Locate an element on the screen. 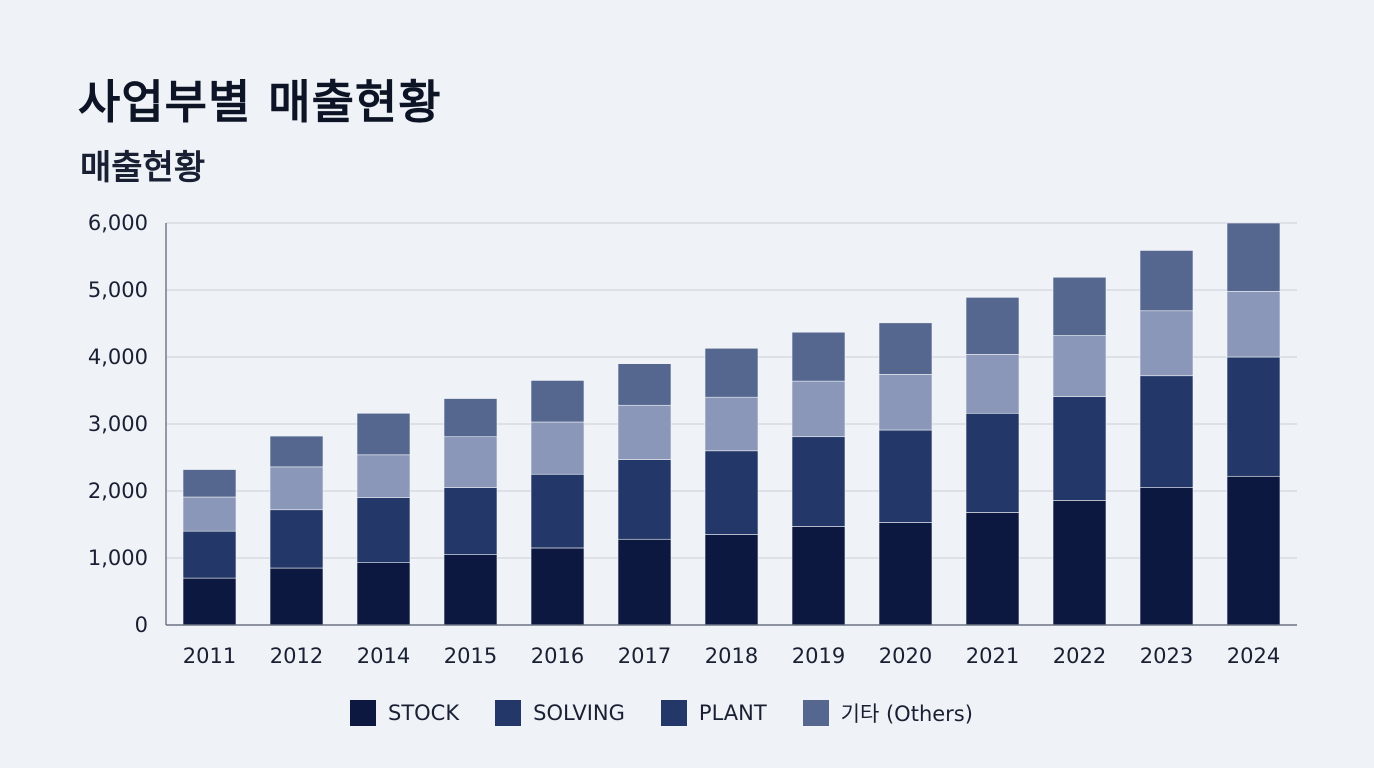  x-tick-label: 2016 is located at coordinates (557, 656).